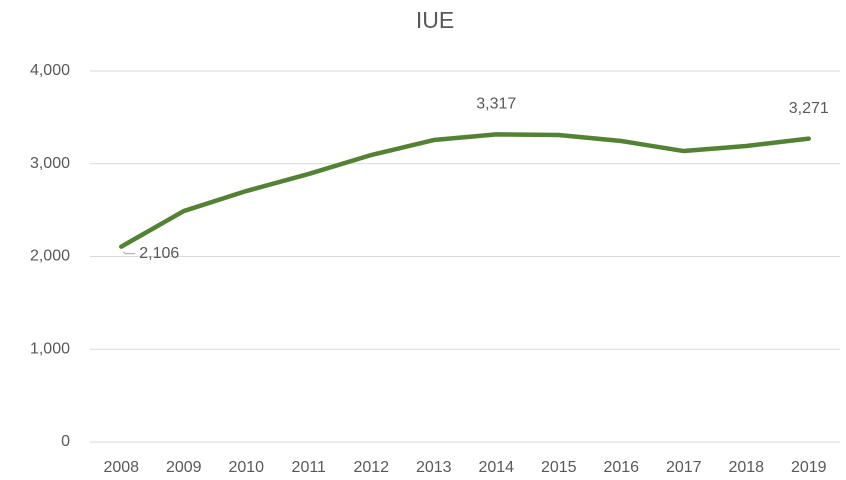 This screenshot has width=846, height=480. What do you see at coordinates (50, 348) in the screenshot?
I see `y-tick-label: 1,000` at bounding box center [50, 348].